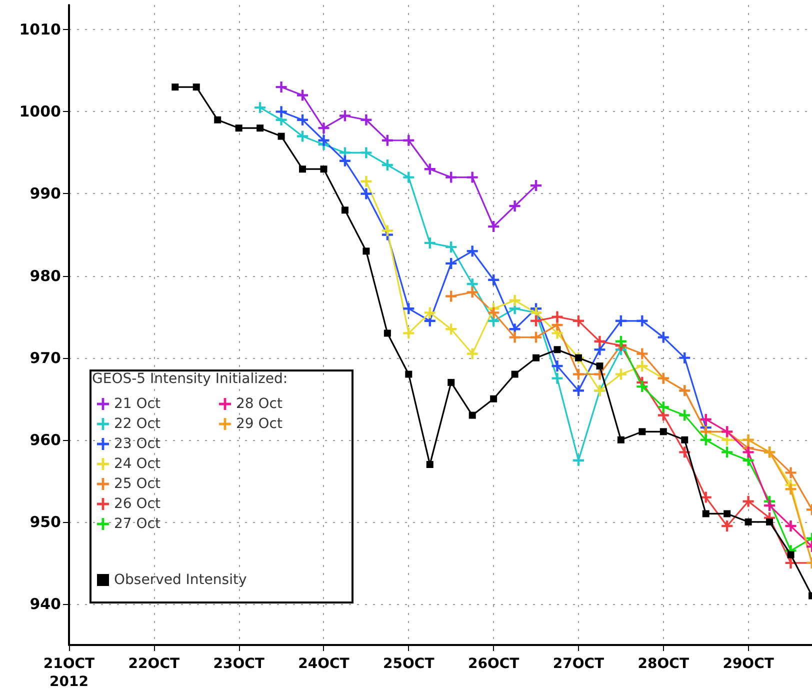  What do you see at coordinates (45, 193) in the screenshot?
I see `y-tick-label: 990` at bounding box center [45, 193].